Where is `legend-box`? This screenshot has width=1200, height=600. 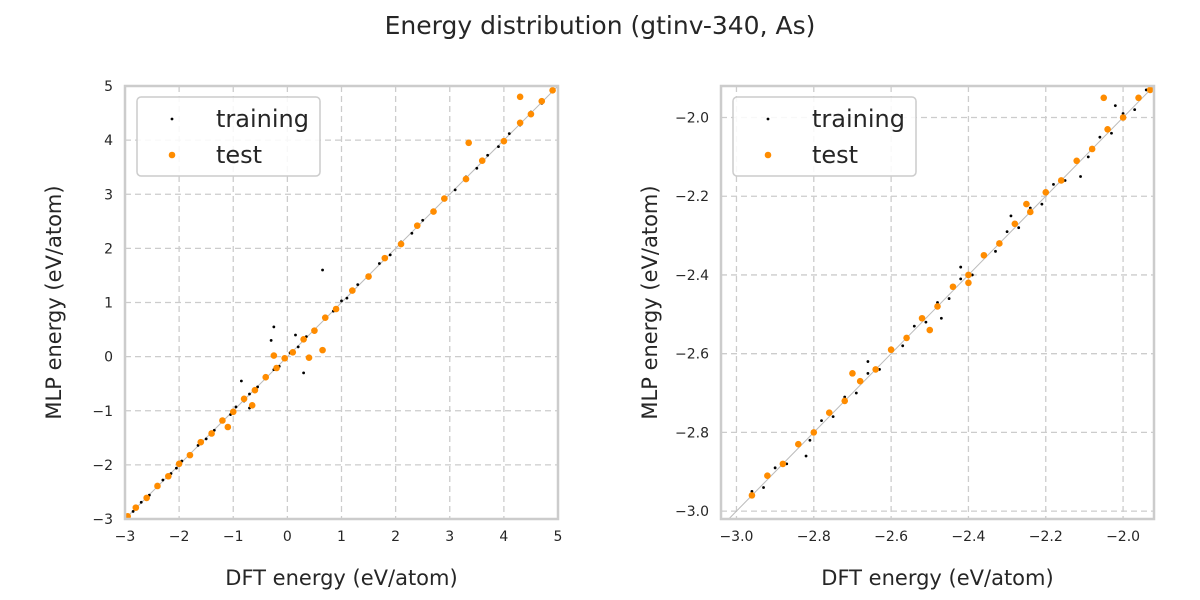 legend-box is located at coordinates (228, 136).